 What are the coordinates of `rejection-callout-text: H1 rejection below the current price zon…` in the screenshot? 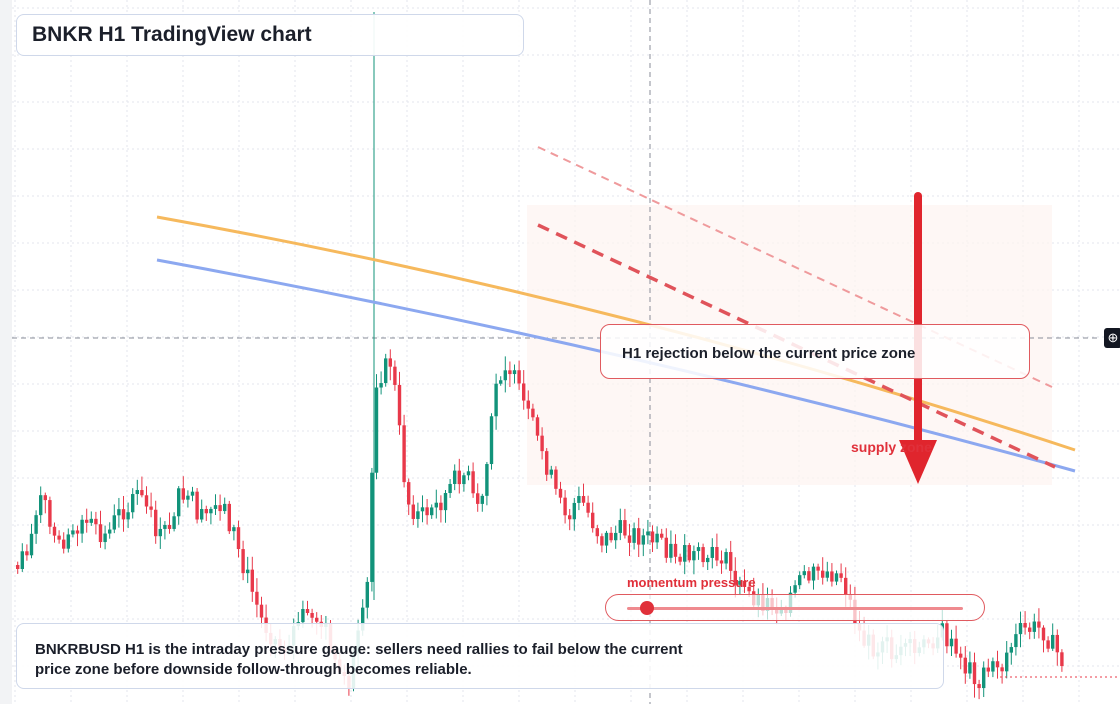 It's located at (769, 353).